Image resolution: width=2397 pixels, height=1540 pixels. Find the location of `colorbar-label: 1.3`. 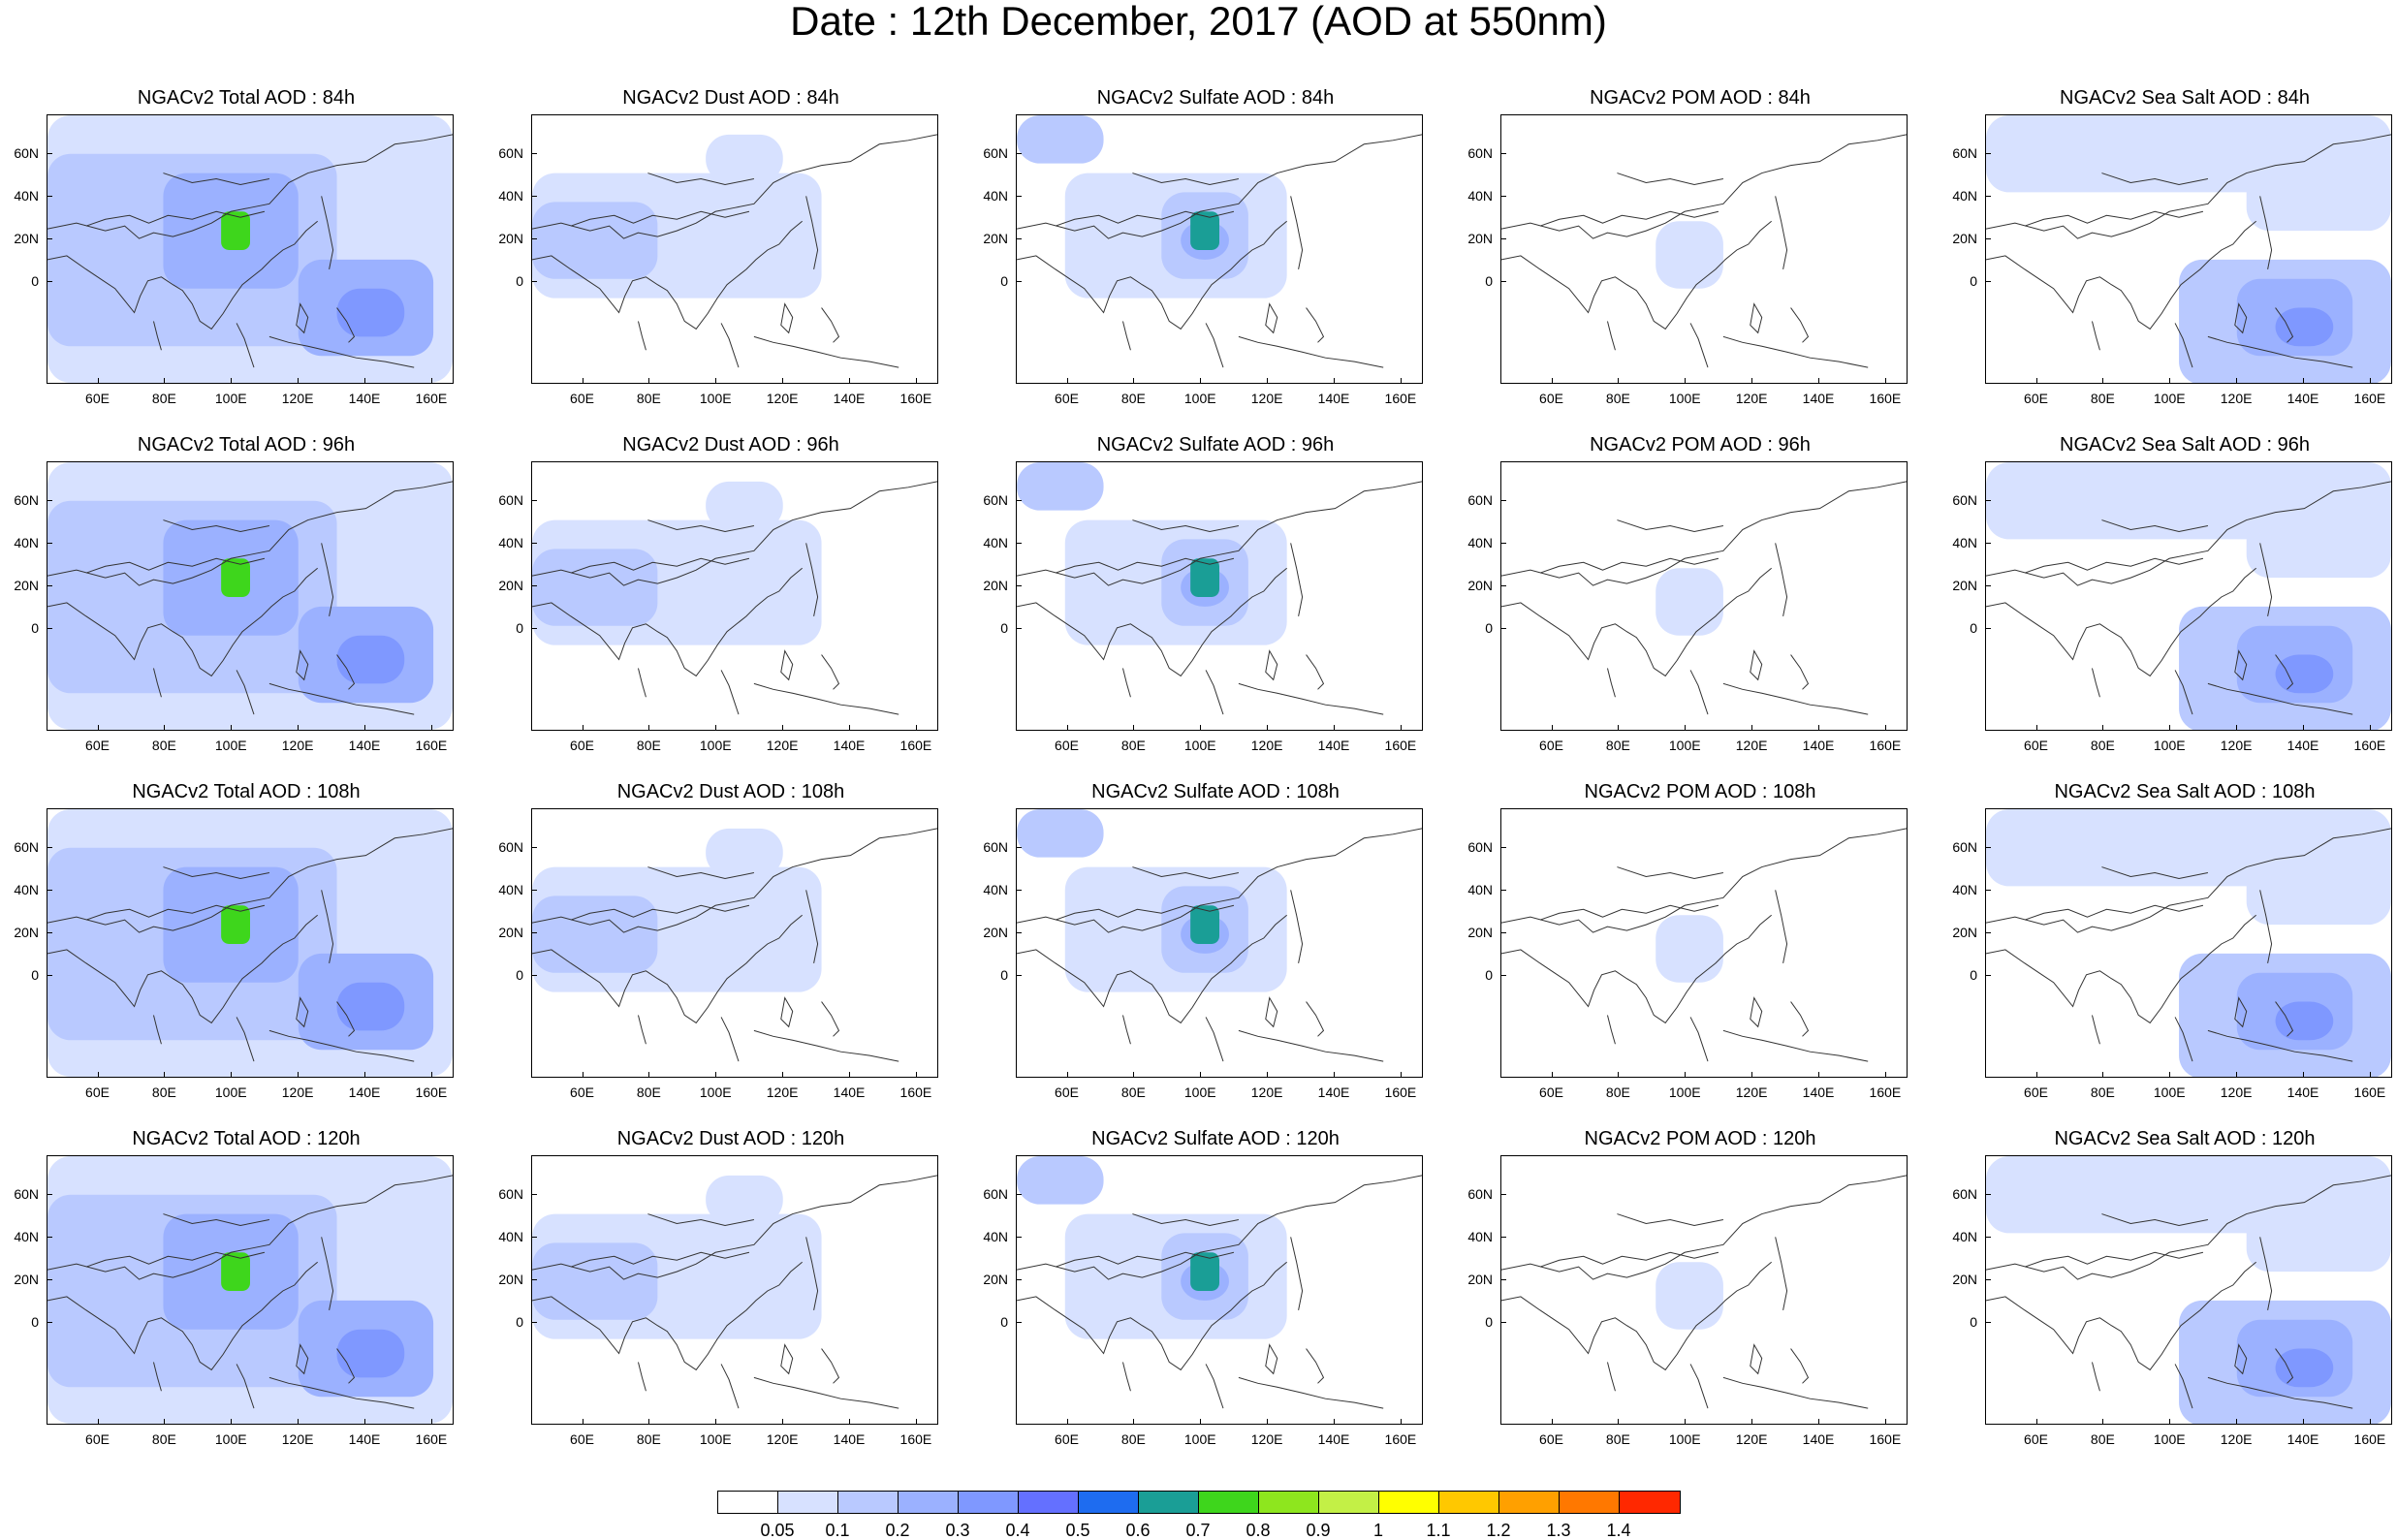

colorbar-label: 1.3 is located at coordinates (1558, 1530).